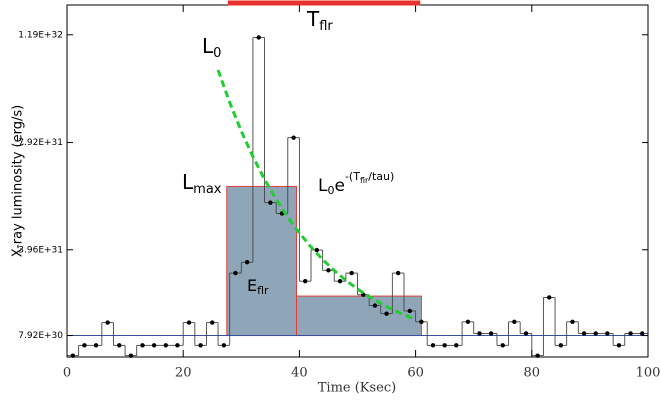  What do you see at coordinates (357, 388) in the screenshot?
I see `x-axis-label: Time (Ksec)` at bounding box center [357, 388].